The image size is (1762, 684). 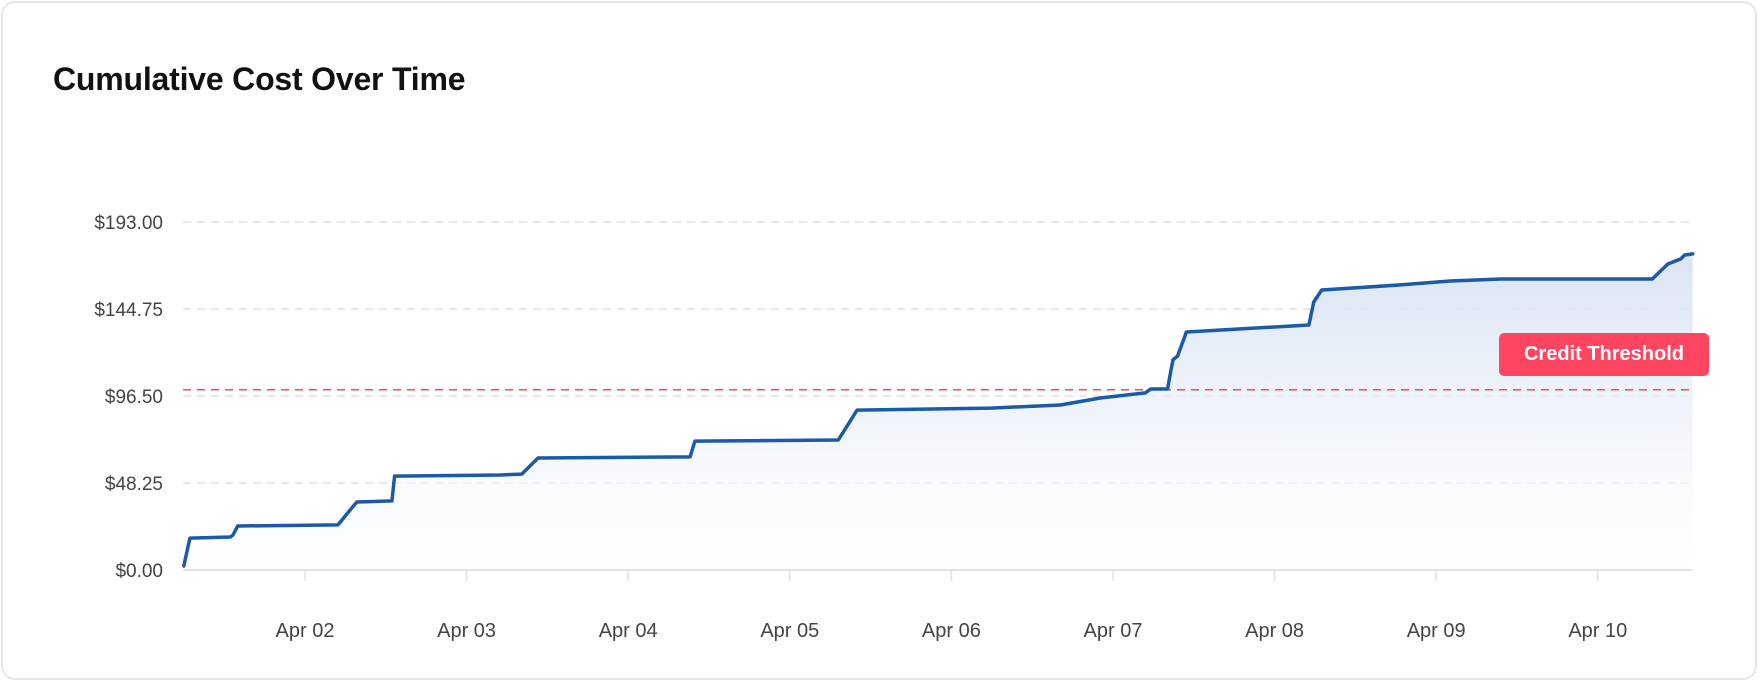 What do you see at coordinates (951, 631) in the screenshot?
I see `x-tick-label: Apr 06` at bounding box center [951, 631].